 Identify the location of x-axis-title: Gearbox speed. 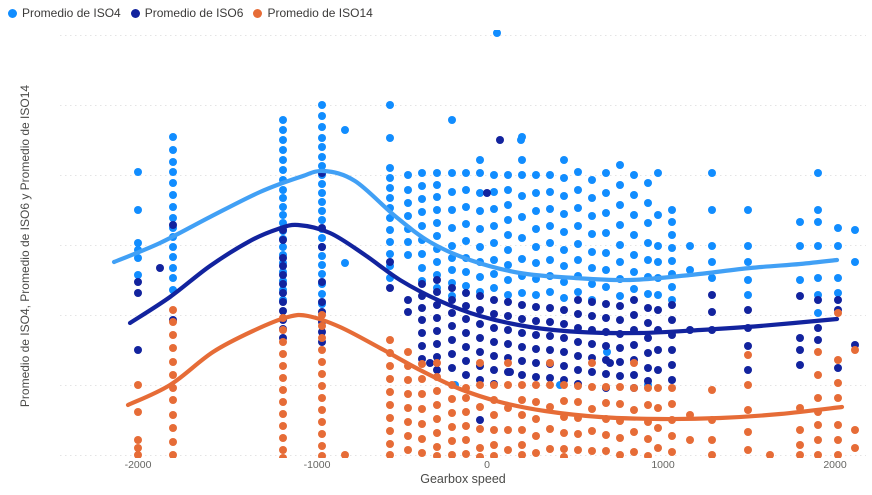
(463, 479).